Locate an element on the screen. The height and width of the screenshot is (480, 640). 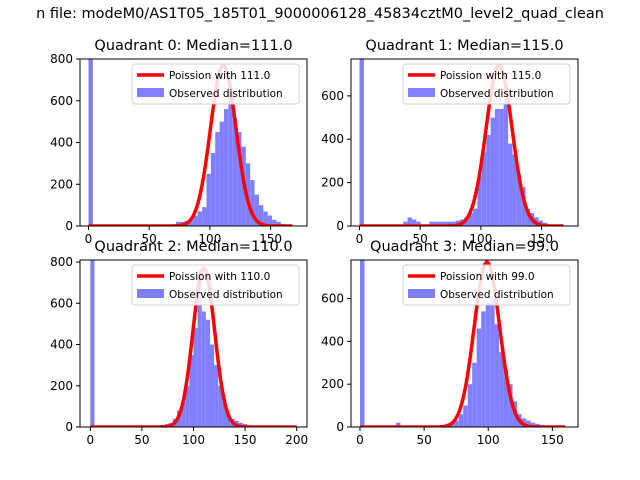
legend-line-label: Poission with 110.0 is located at coordinates (219, 277).